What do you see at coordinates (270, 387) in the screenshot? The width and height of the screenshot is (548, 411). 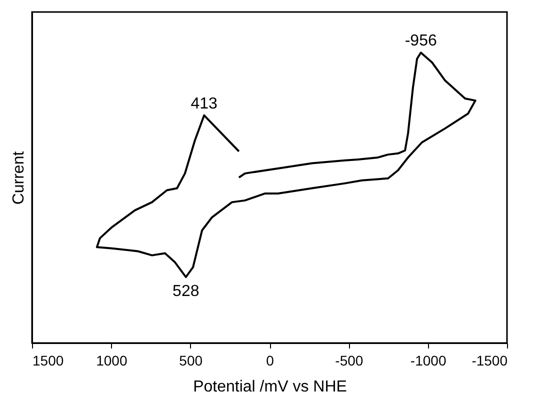 I see `x-axis-title: Potential /mV vs NHE` at bounding box center [270, 387].